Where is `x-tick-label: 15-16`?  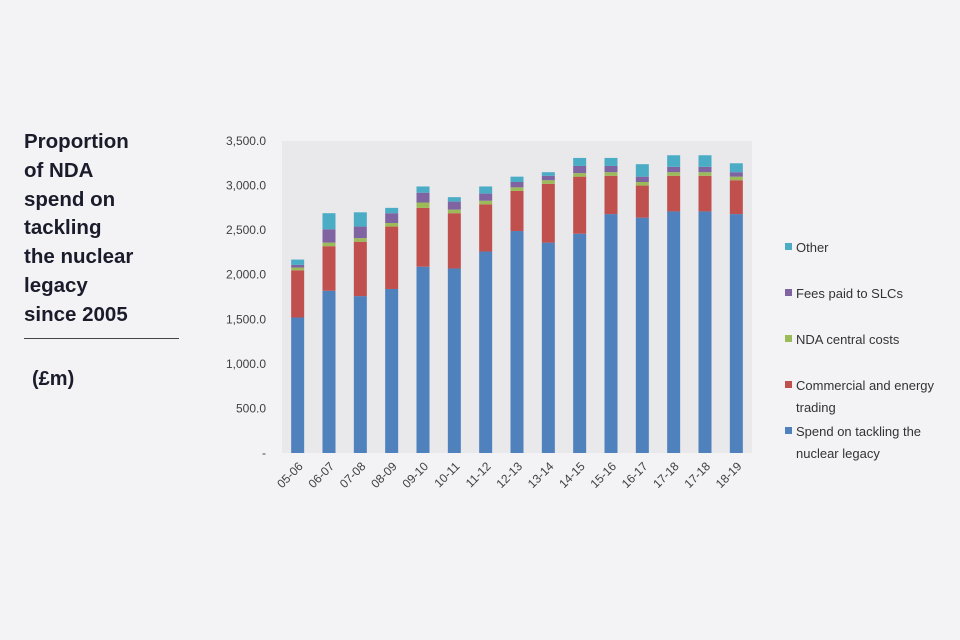
x-tick-label: 15-16 is located at coordinates (604, 475).